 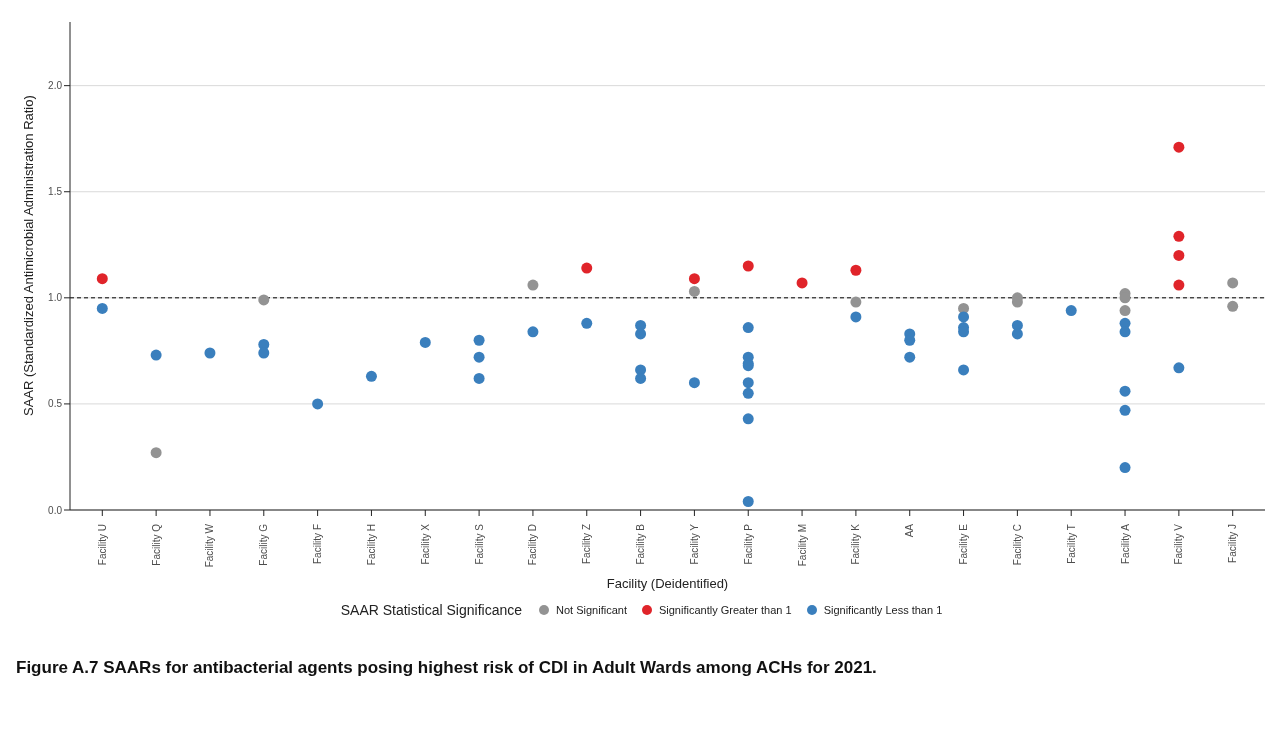 I want to click on x-tick-label: Facility D, so click(x=533, y=545).